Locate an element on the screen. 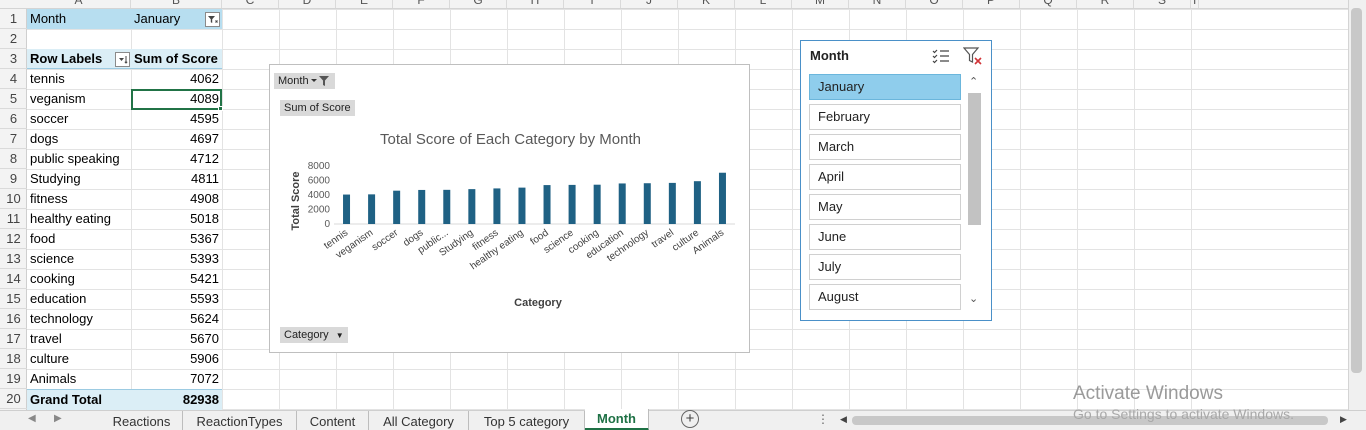  row-header-15: 15 is located at coordinates (13, 299).